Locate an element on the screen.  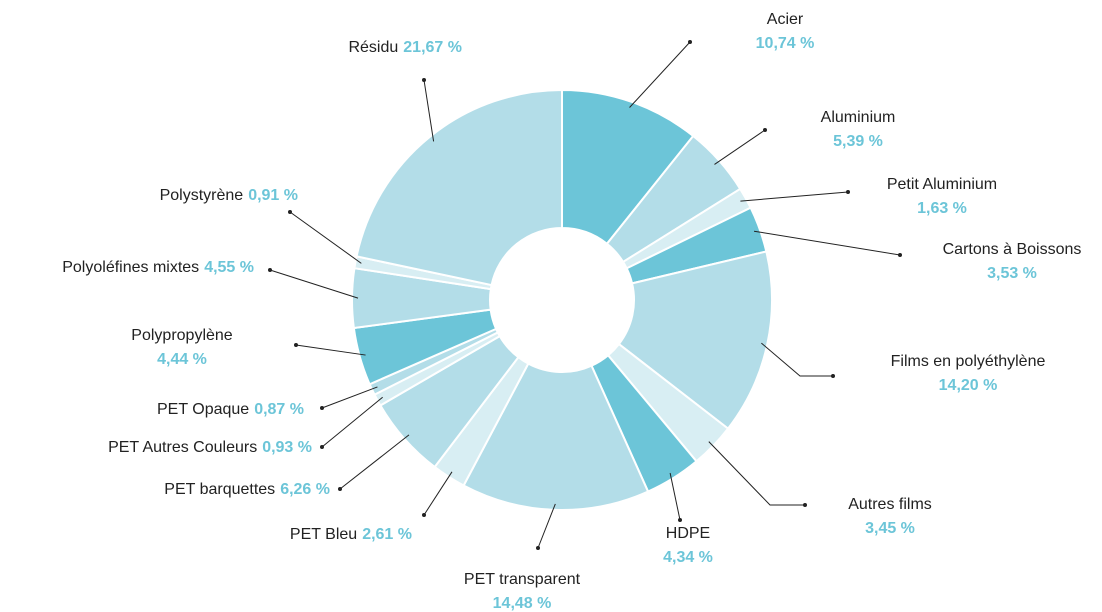
slice-label: PET Autres Couleurs is located at coordinates (182, 447).